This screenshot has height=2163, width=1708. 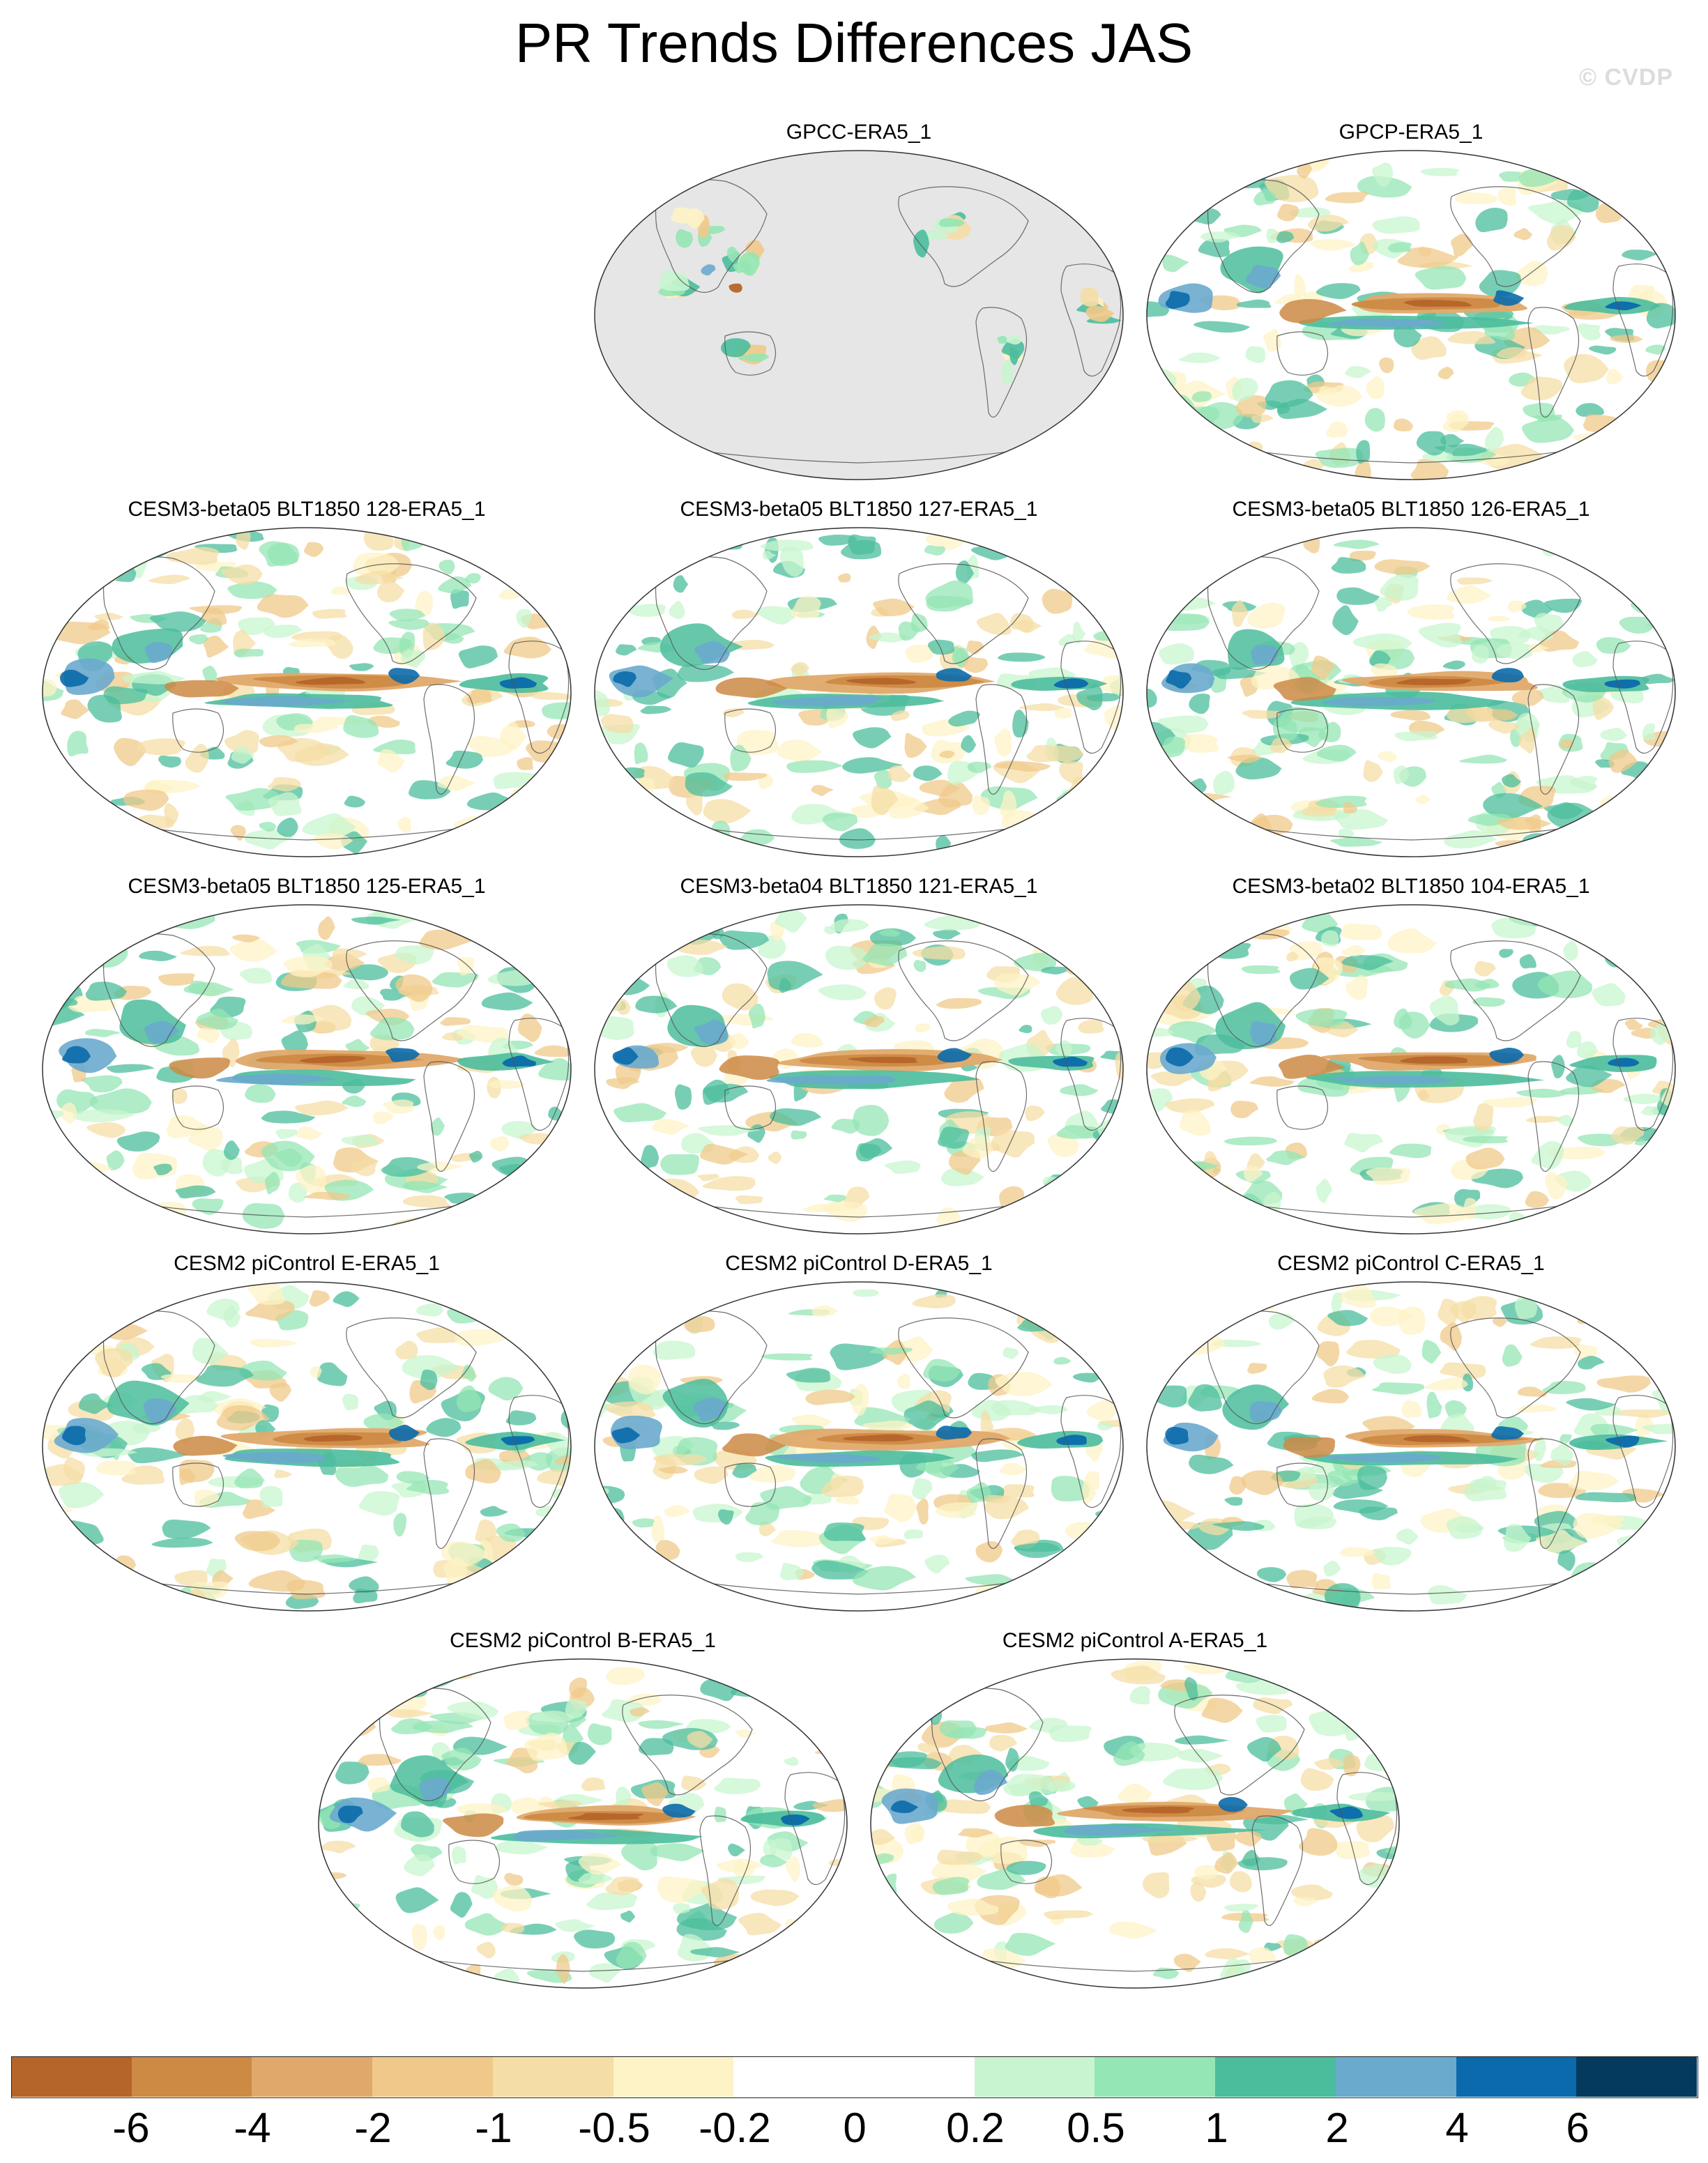 I want to click on colorbar-tick-label: 1, so click(x=1216, y=2127).